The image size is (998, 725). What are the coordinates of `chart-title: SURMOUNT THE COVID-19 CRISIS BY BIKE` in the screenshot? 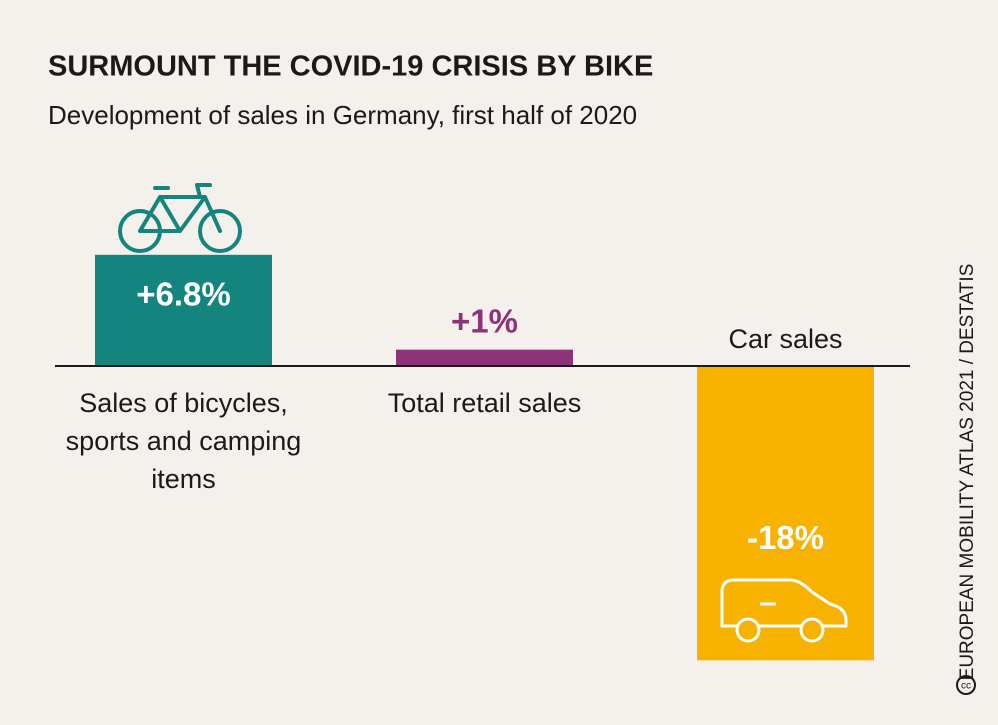 It's located at (350, 67).